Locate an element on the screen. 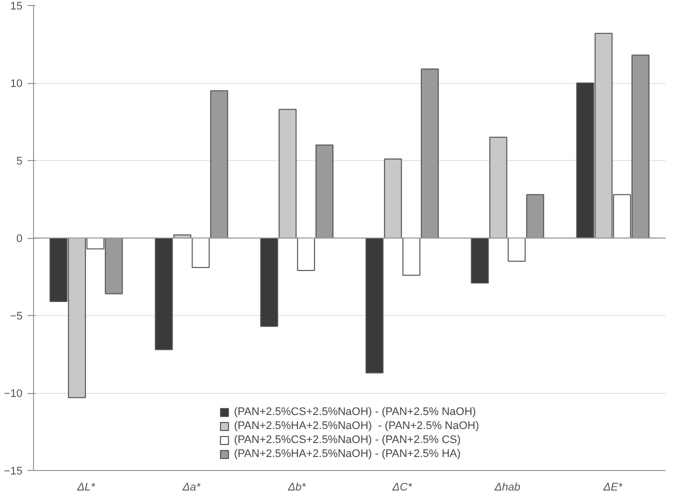 Image resolution: width=677 pixels, height=504 pixels. y-tick-label: −10 is located at coordinates (13, 394).